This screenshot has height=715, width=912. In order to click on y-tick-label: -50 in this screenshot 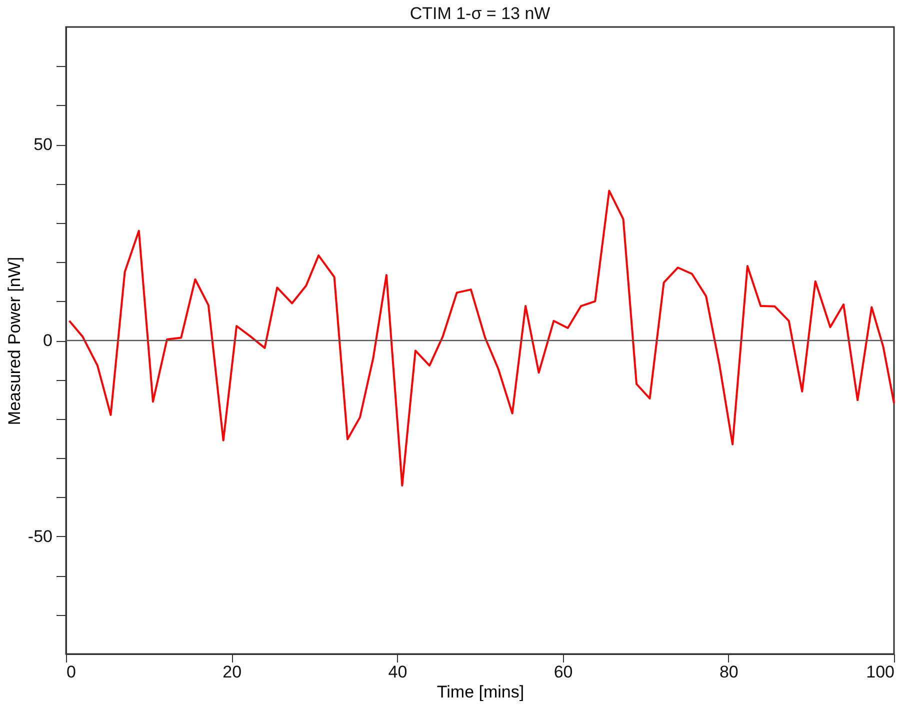, I will do `click(40, 536)`.